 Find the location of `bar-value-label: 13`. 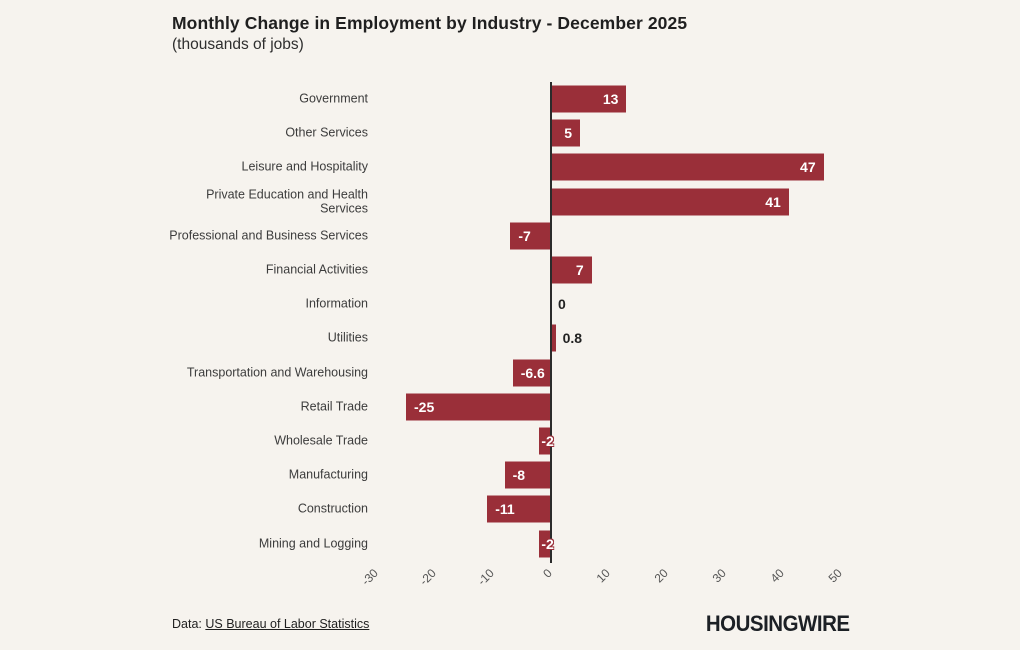

bar-value-label: 13 is located at coordinates (610, 99).